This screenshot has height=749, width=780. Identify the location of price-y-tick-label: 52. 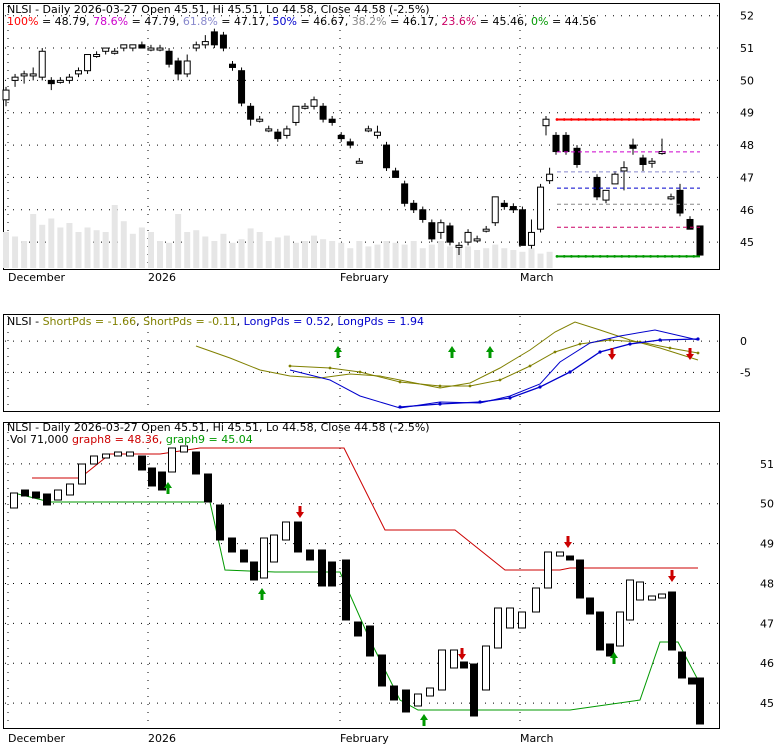
(747, 16).